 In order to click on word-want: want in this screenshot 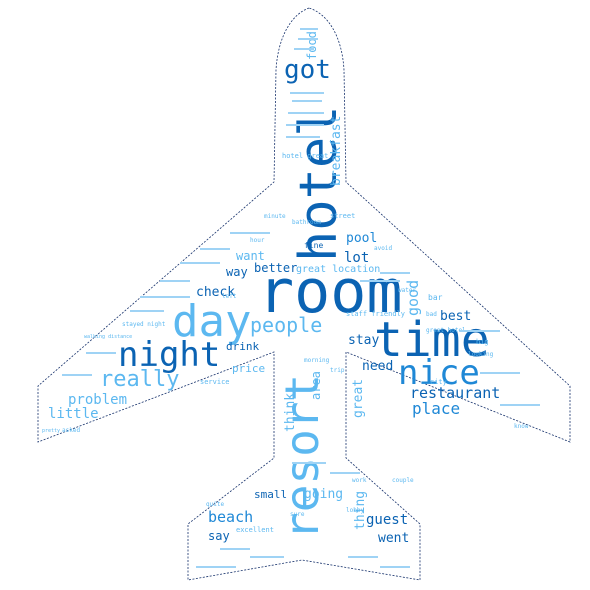, I will do `click(250, 256)`.